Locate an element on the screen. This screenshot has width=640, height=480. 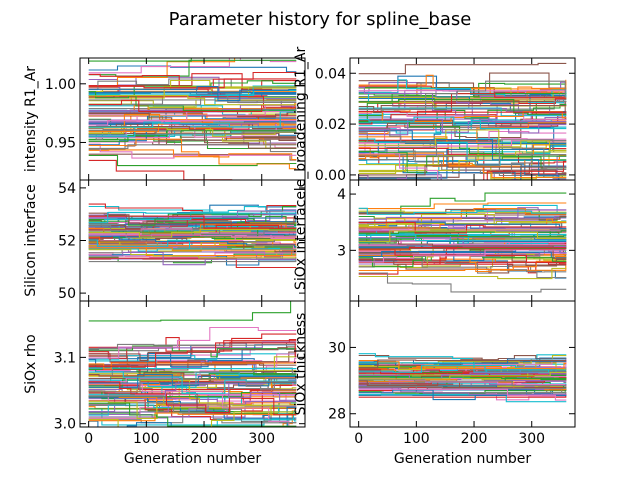
series-group is located at coordinates (462, 378).